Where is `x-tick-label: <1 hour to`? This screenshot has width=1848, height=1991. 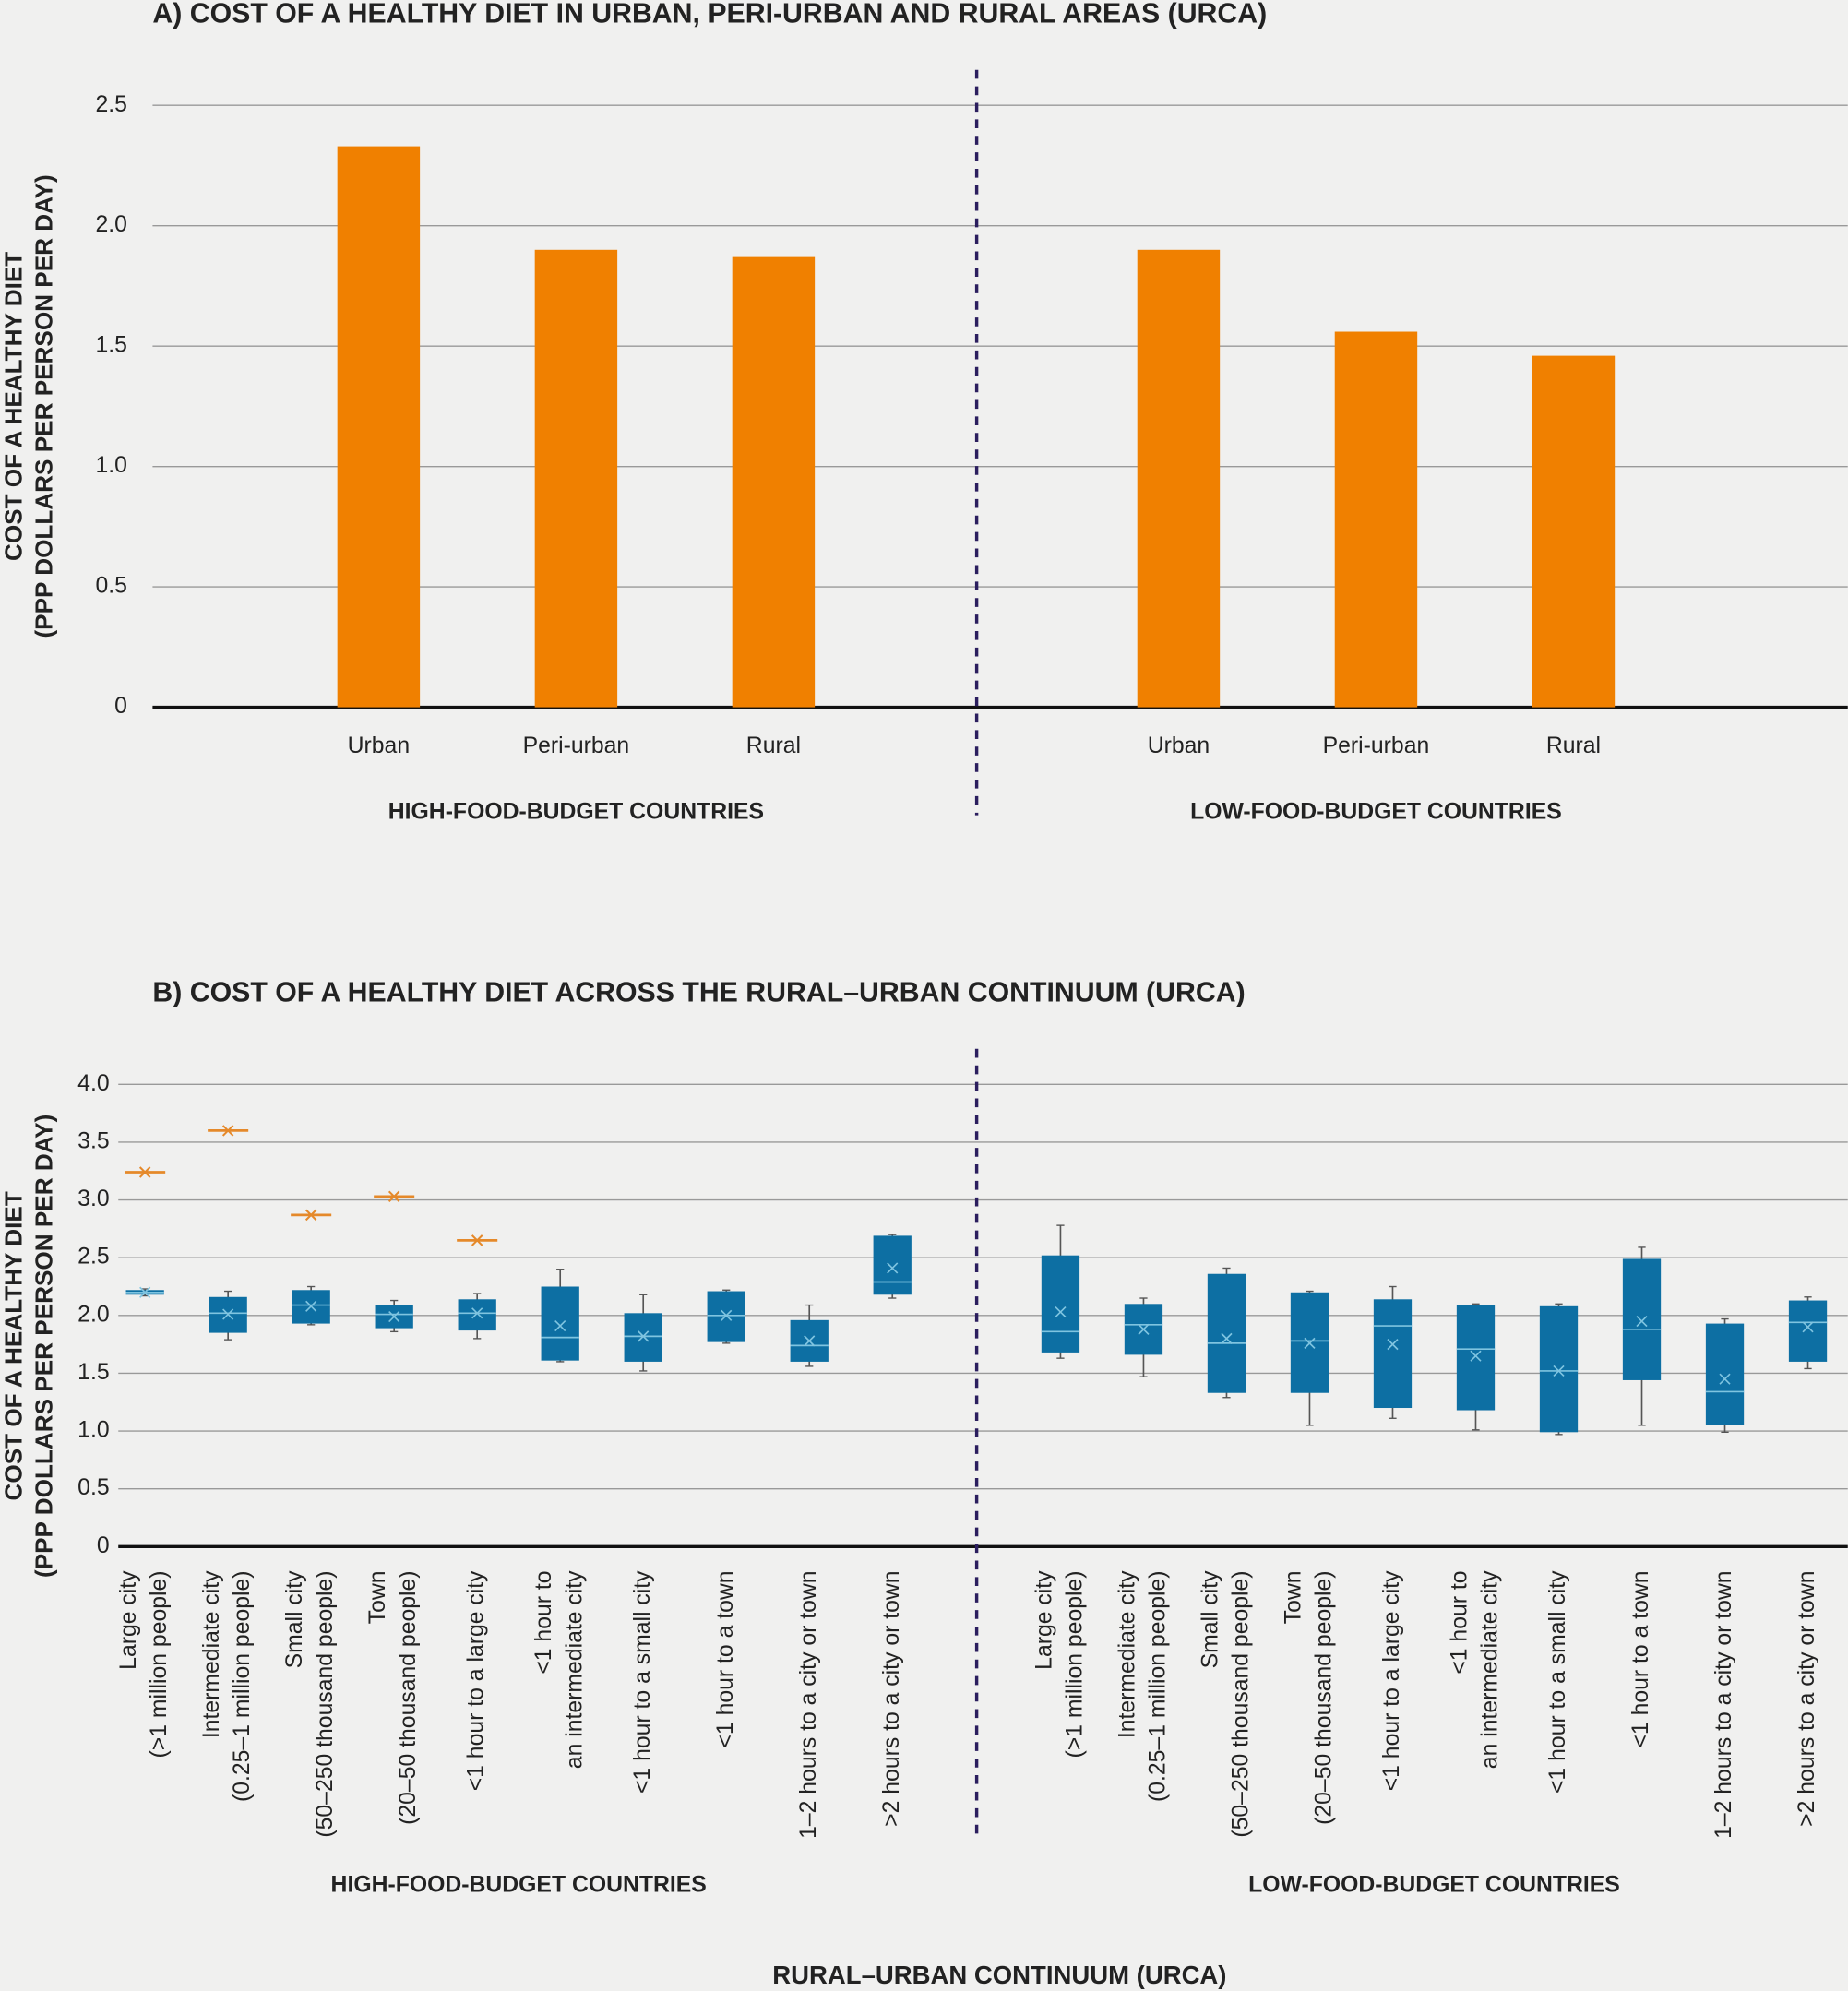 x-tick-label: <1 hour to is located at coordinates (1460, 1622).